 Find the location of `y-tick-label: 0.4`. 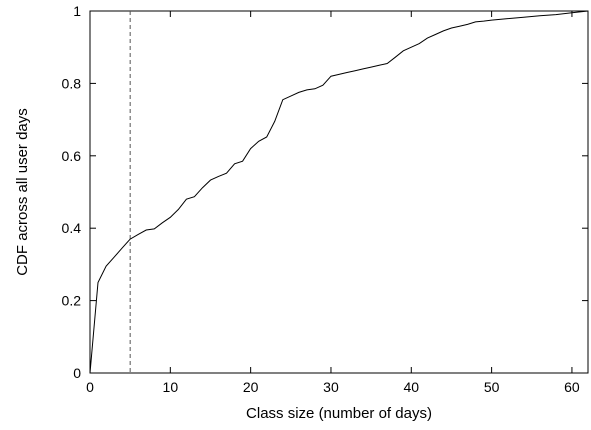

y-tick-label: 0.4 is located at coordinates (72, 228).